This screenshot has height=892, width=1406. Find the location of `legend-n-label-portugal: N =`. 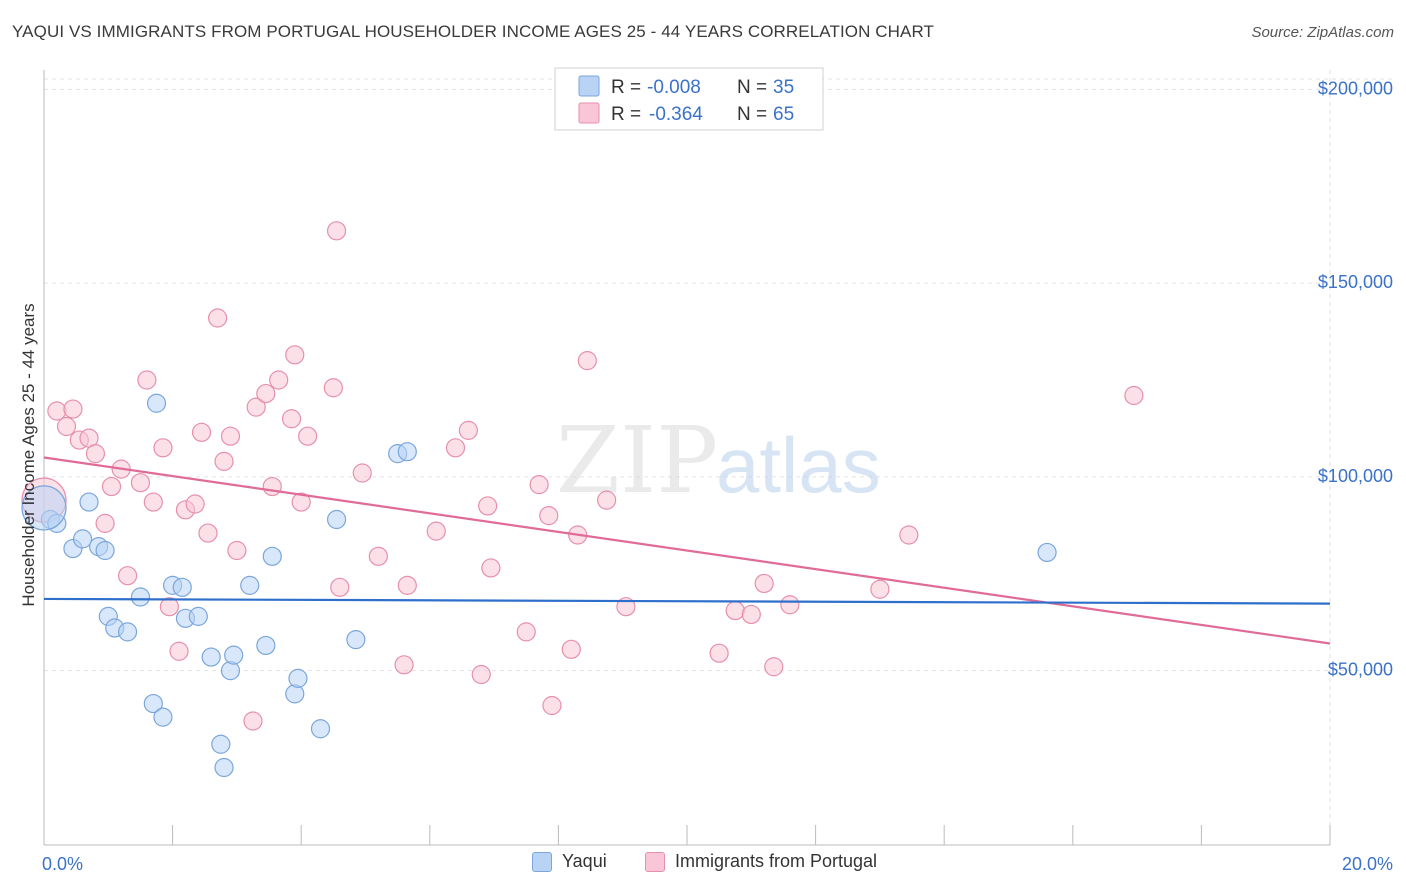

legend-n-label-portugal: N = is located at coordinates (752, 114).